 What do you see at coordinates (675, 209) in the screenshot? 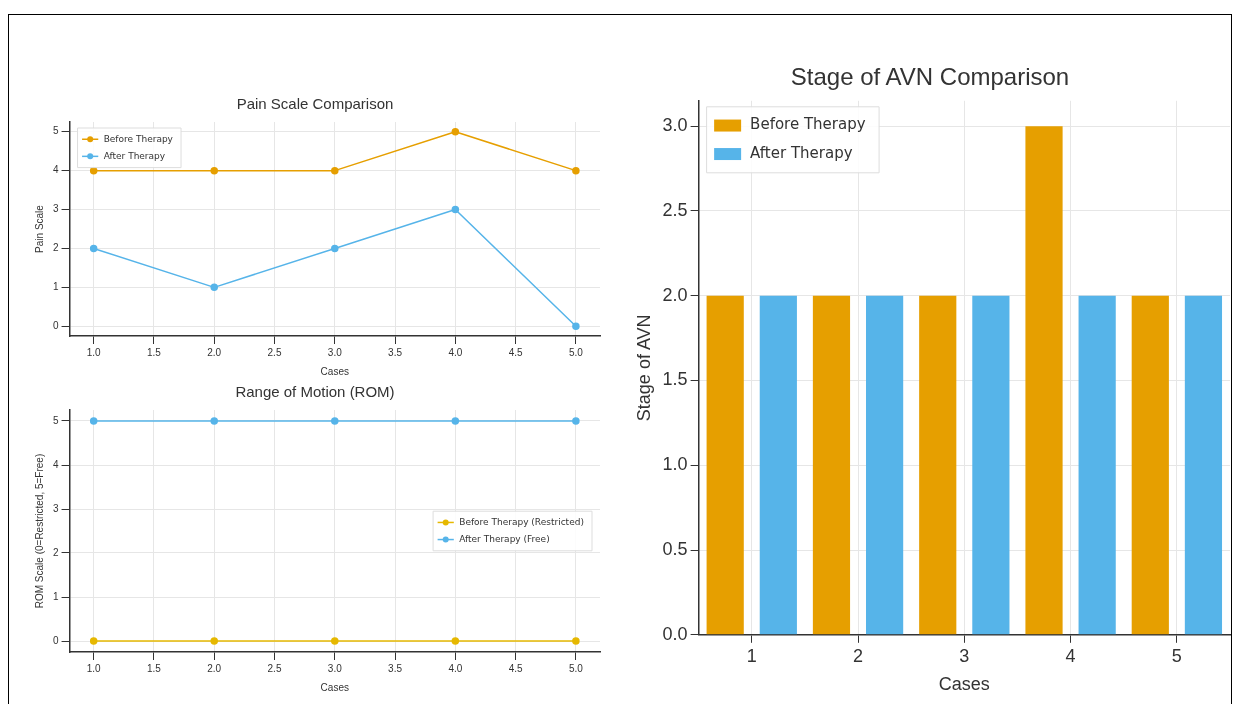
I see `y-tick-label: 2.5` at bounding box center [675, 209].